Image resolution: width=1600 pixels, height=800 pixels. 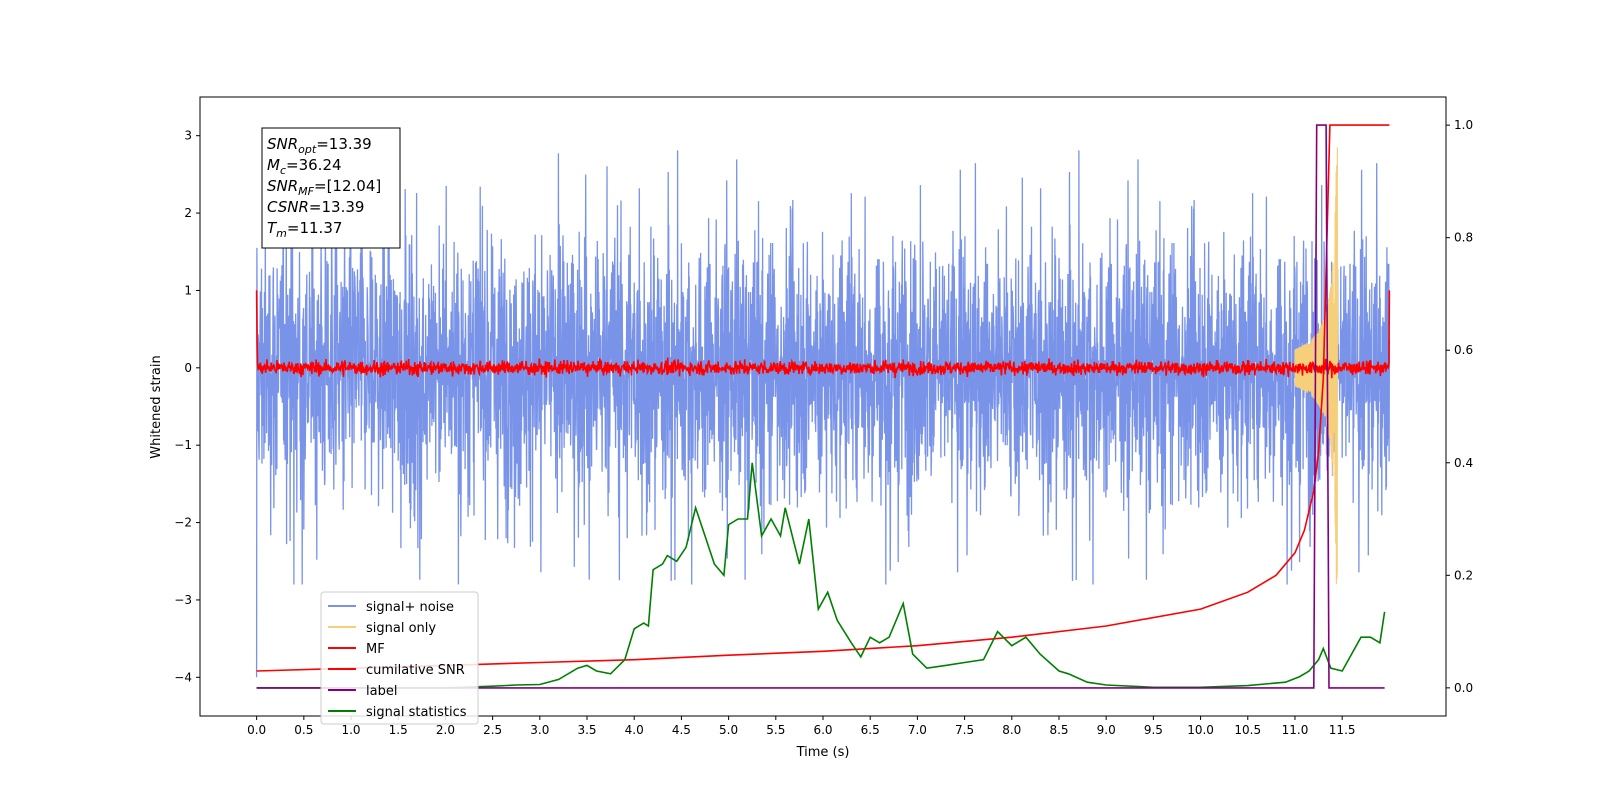 What do you see at coordinates (823, 334) in the screenshot?
I see `series-mf-line` at bounding box center [823, 334].